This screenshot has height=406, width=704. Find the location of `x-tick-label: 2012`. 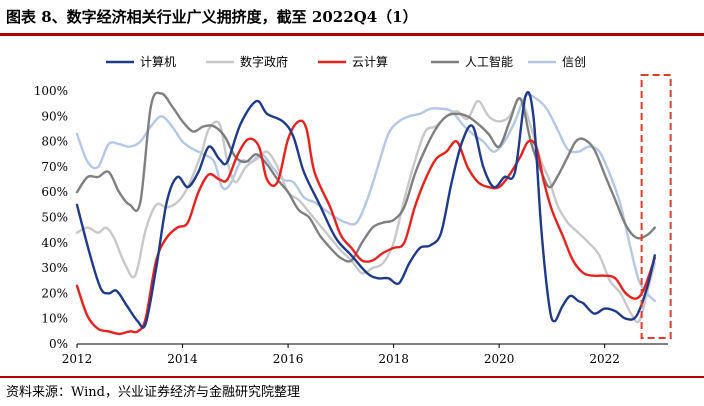

x-tick-label: 2012 is located at coordinates (77, 359).